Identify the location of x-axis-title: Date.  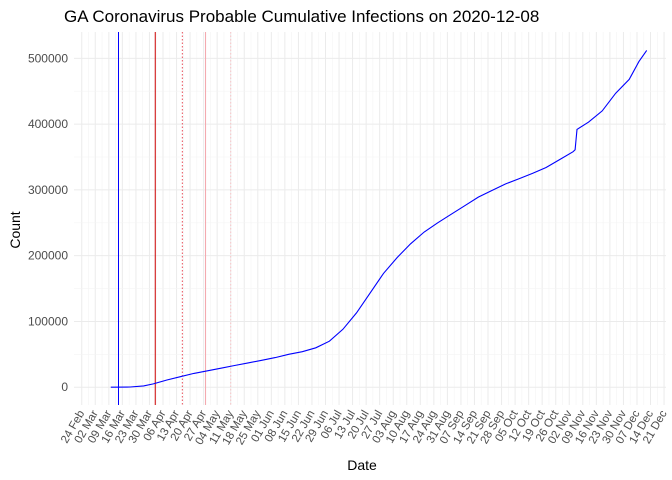
(362, 465).